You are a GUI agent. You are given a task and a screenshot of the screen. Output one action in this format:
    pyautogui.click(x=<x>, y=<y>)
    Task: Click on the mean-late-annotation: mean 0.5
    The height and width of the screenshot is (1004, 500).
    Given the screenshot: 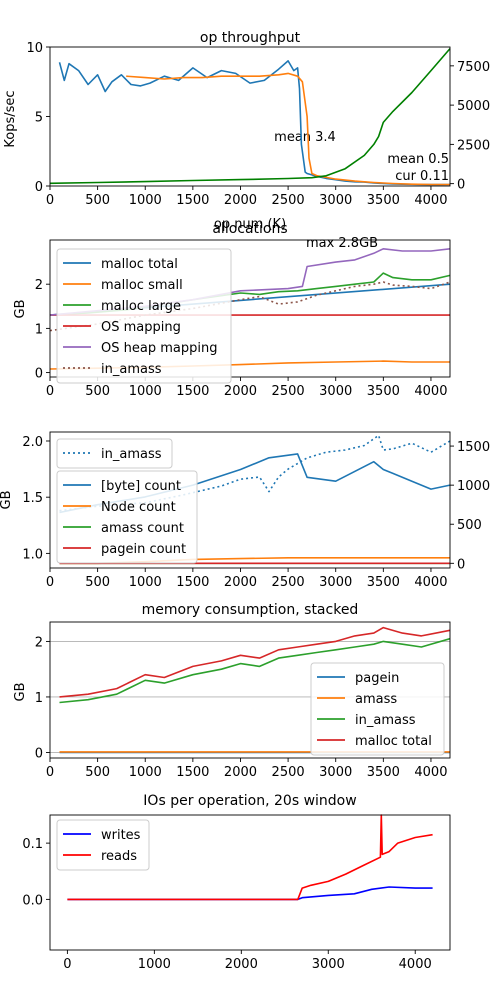 What is the action you would take?
    pyautogui.click(x=418, y=159)
    